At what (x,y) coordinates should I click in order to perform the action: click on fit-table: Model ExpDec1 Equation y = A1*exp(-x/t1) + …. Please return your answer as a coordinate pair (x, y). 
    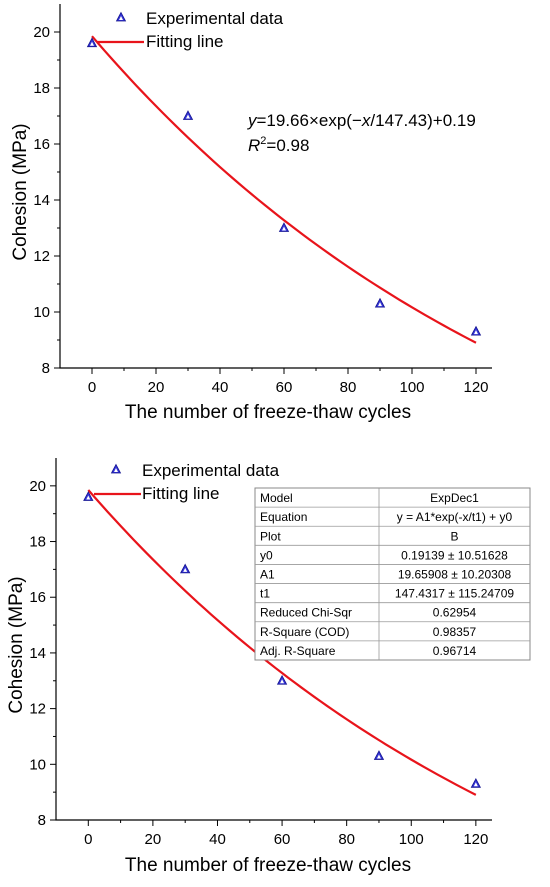
    Looking at the image, I should click on (392, 574).